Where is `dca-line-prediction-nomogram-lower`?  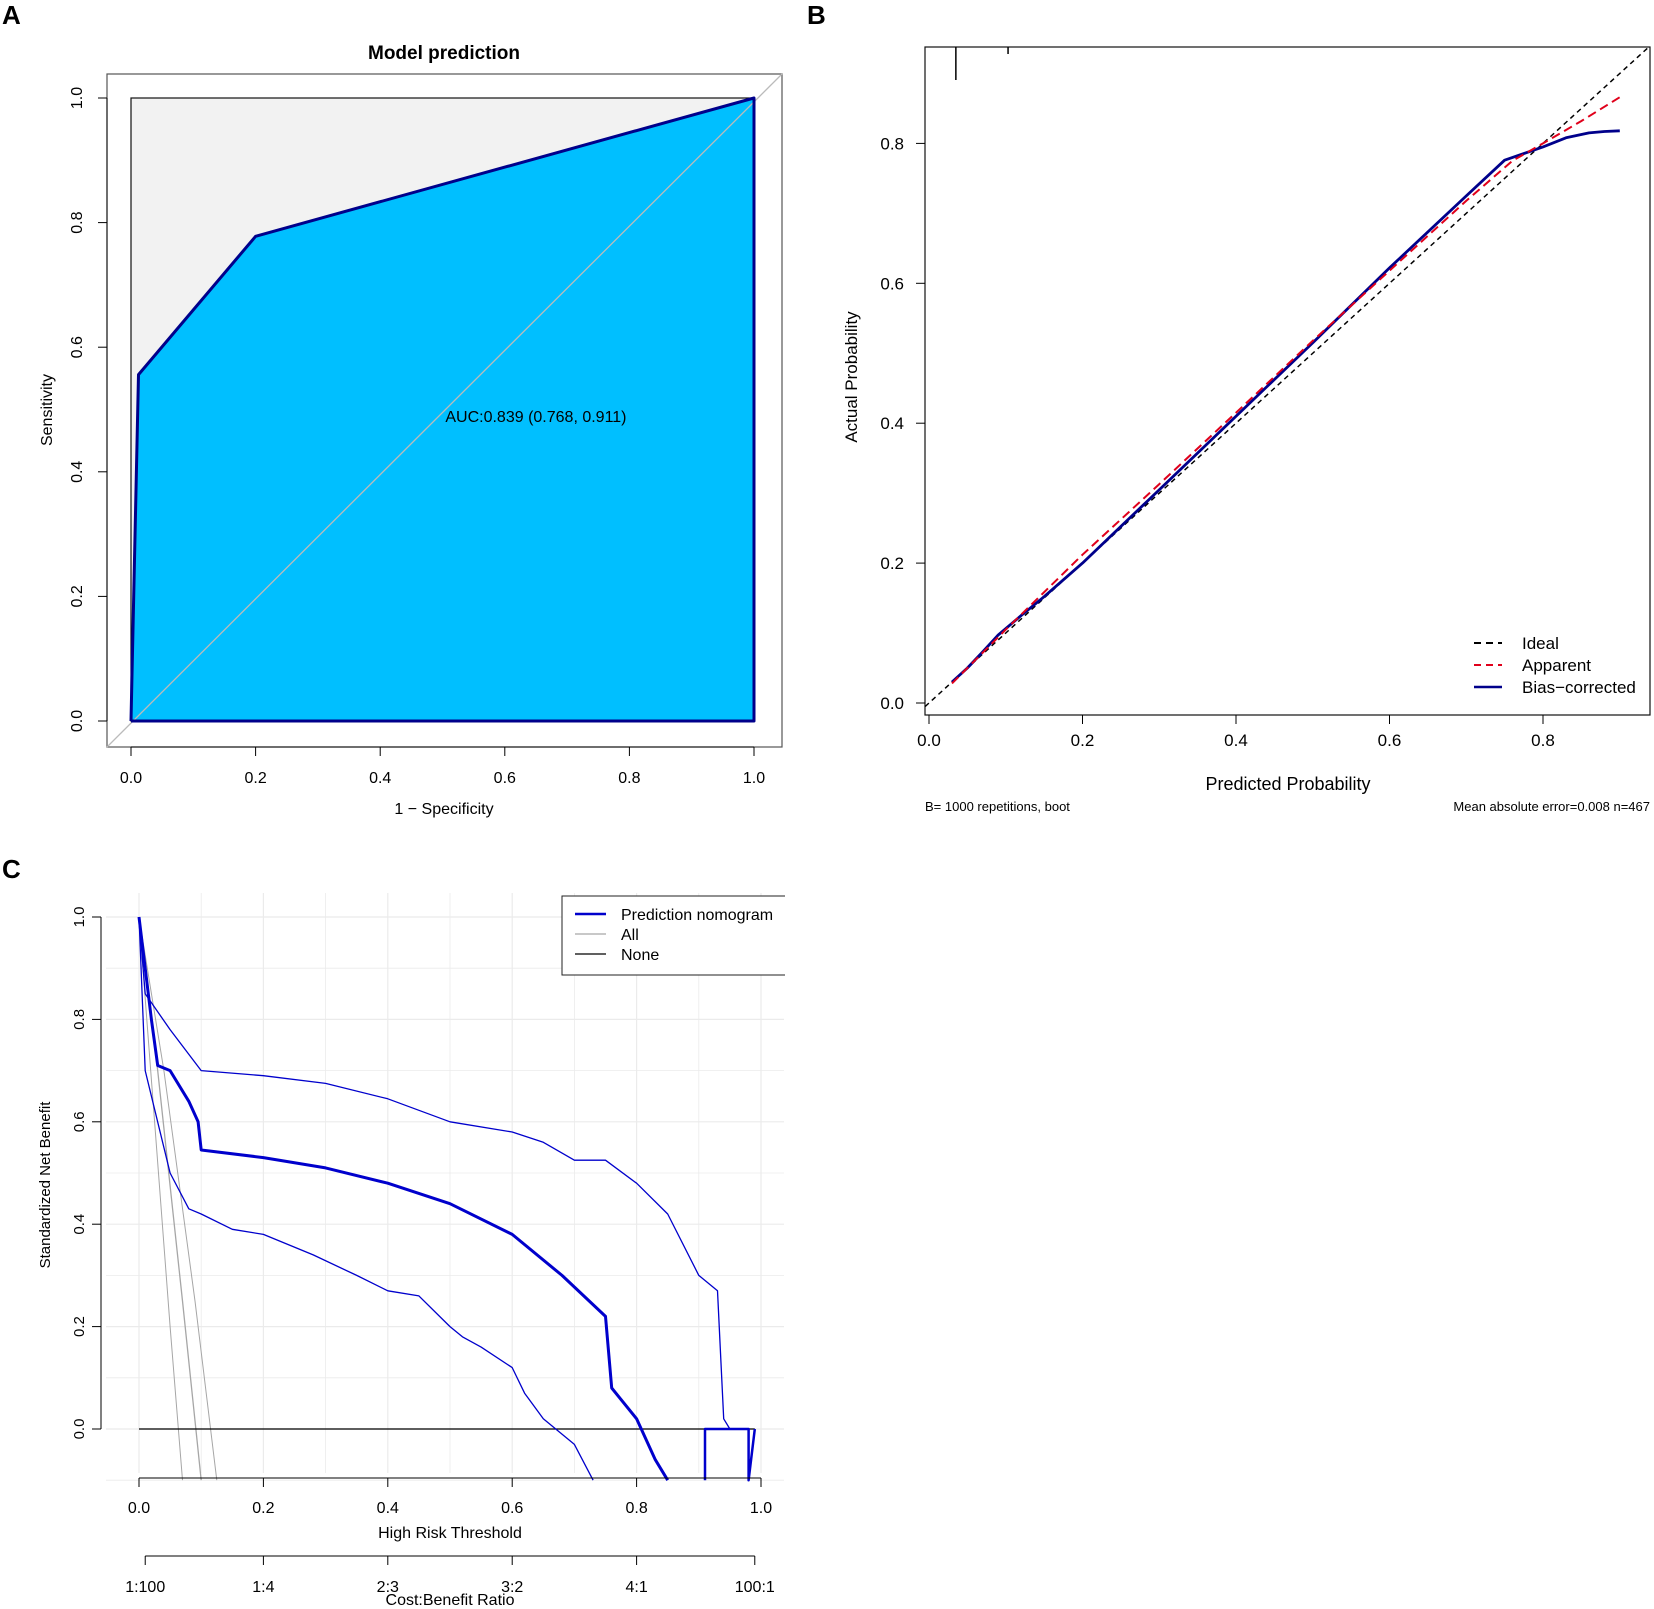
dca-line-prediction-nomogram-lower is located at coordinates (366, 1198).